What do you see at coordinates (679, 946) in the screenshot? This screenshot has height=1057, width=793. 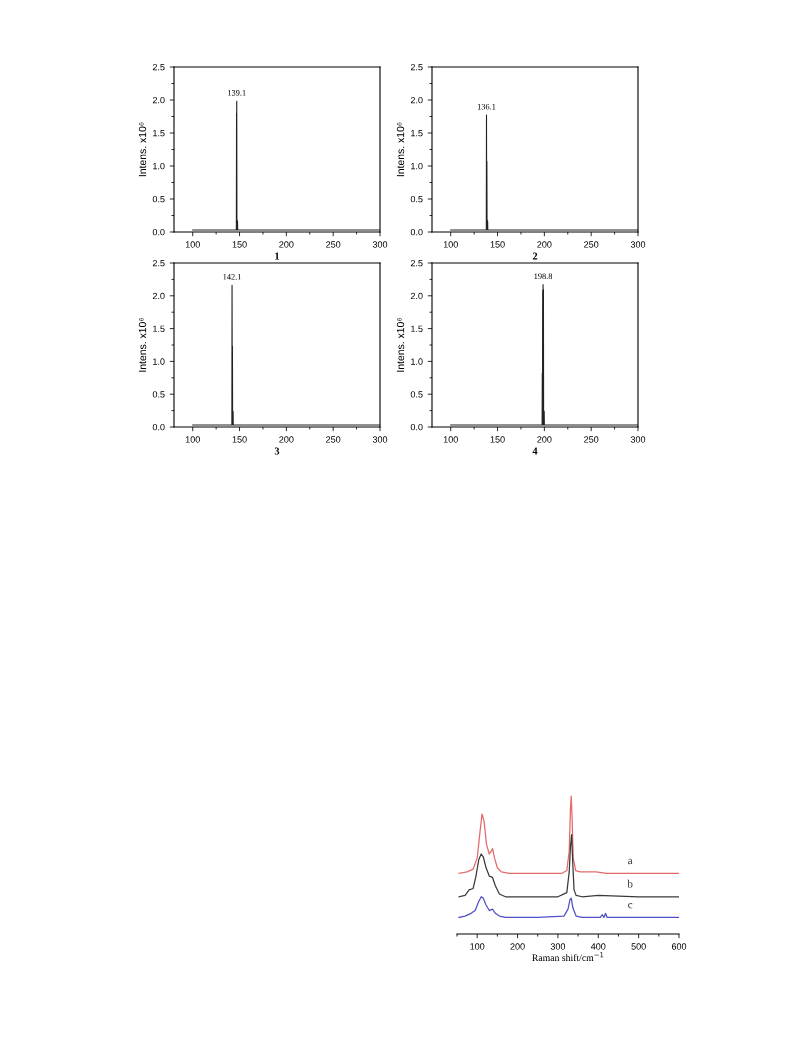 I see `x-tick-label: 600` at bounding box center [679, 946].